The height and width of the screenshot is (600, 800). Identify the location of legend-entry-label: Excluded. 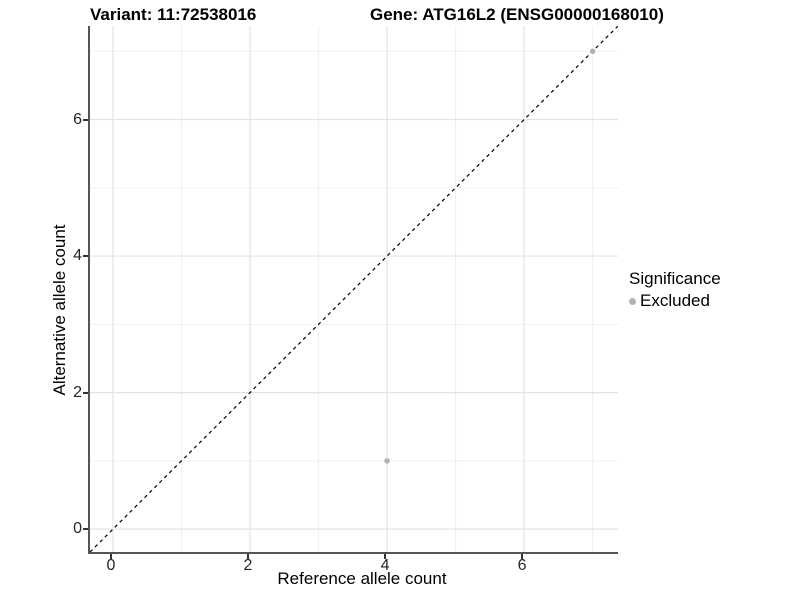
(675, 300).